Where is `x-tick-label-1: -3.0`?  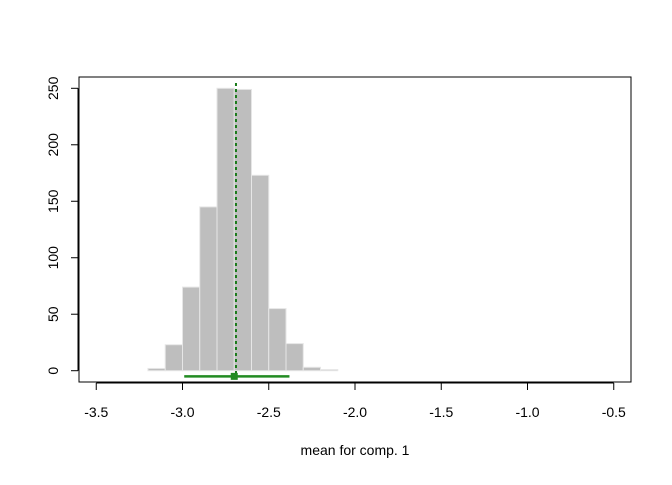 x-tick-label-1: -3.0 is located at coordinates (182, 412).